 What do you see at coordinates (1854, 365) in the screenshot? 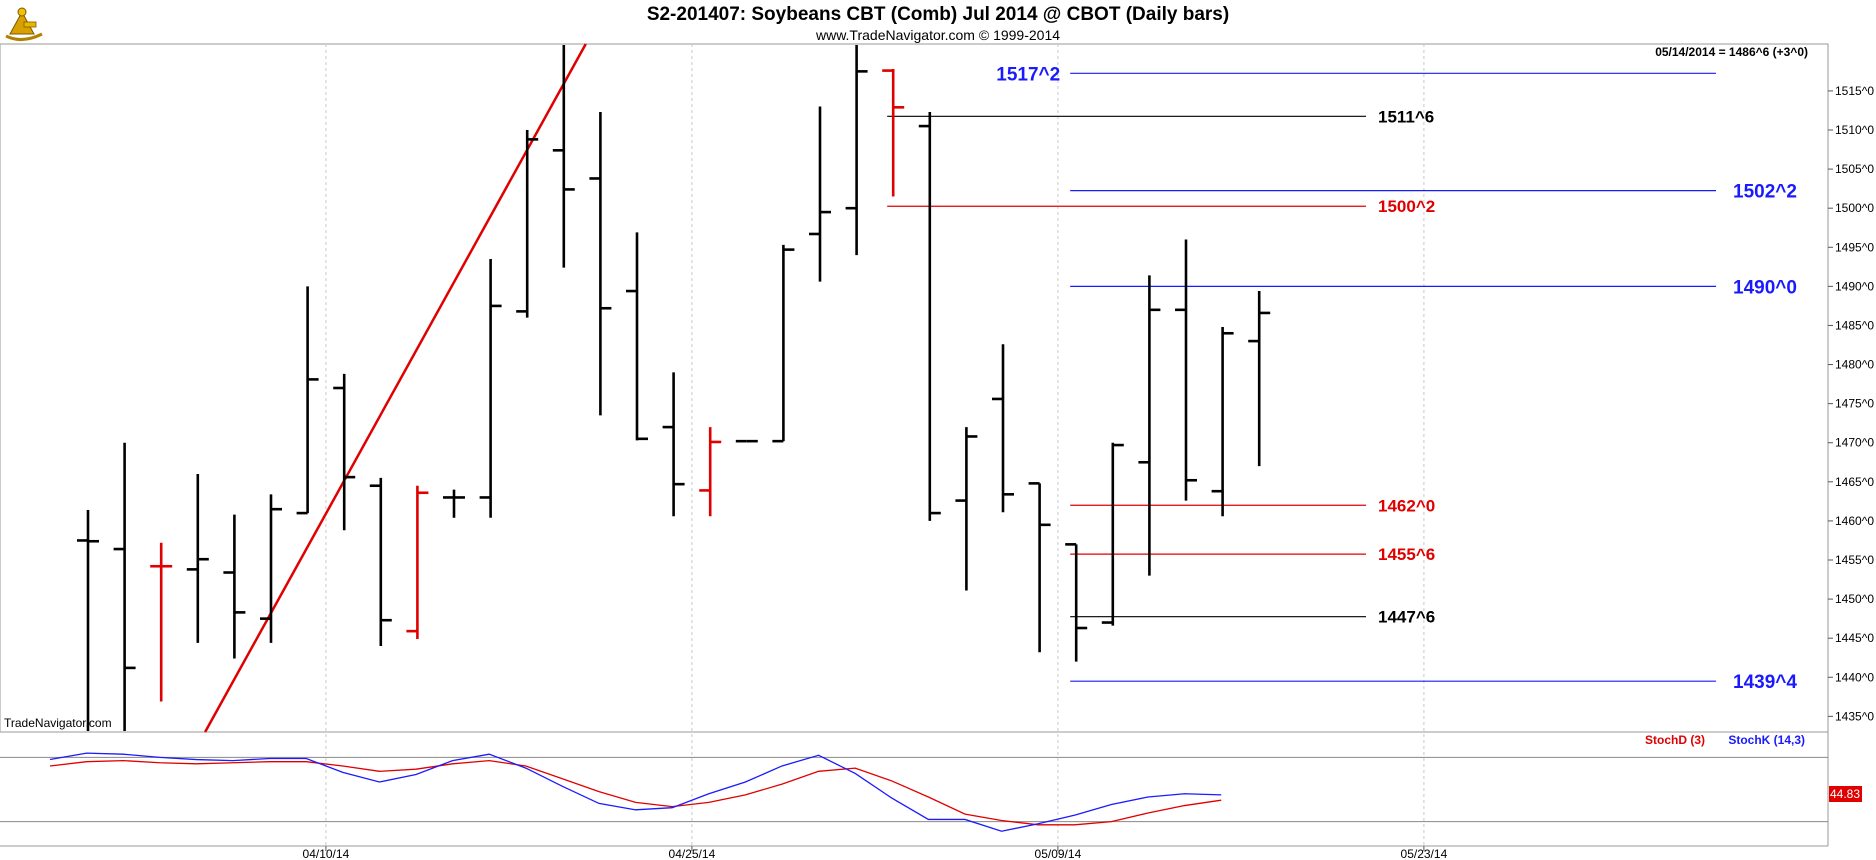
I see `price-tick-label: 1480^0` at bounding box center [1854, 365].